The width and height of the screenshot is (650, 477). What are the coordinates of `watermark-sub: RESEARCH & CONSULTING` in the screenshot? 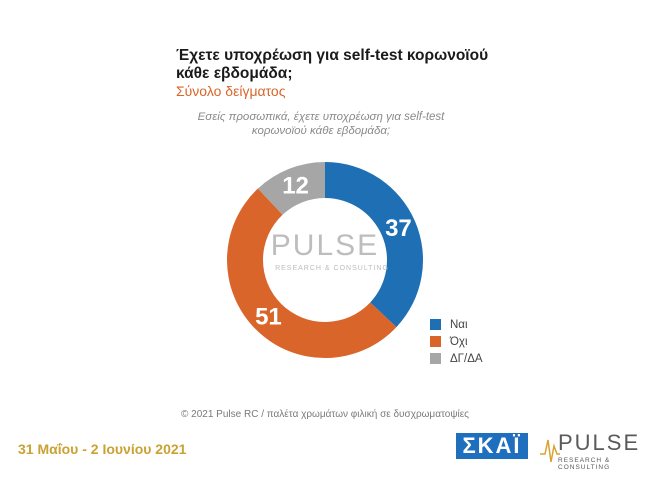 It's located at (332, 268).